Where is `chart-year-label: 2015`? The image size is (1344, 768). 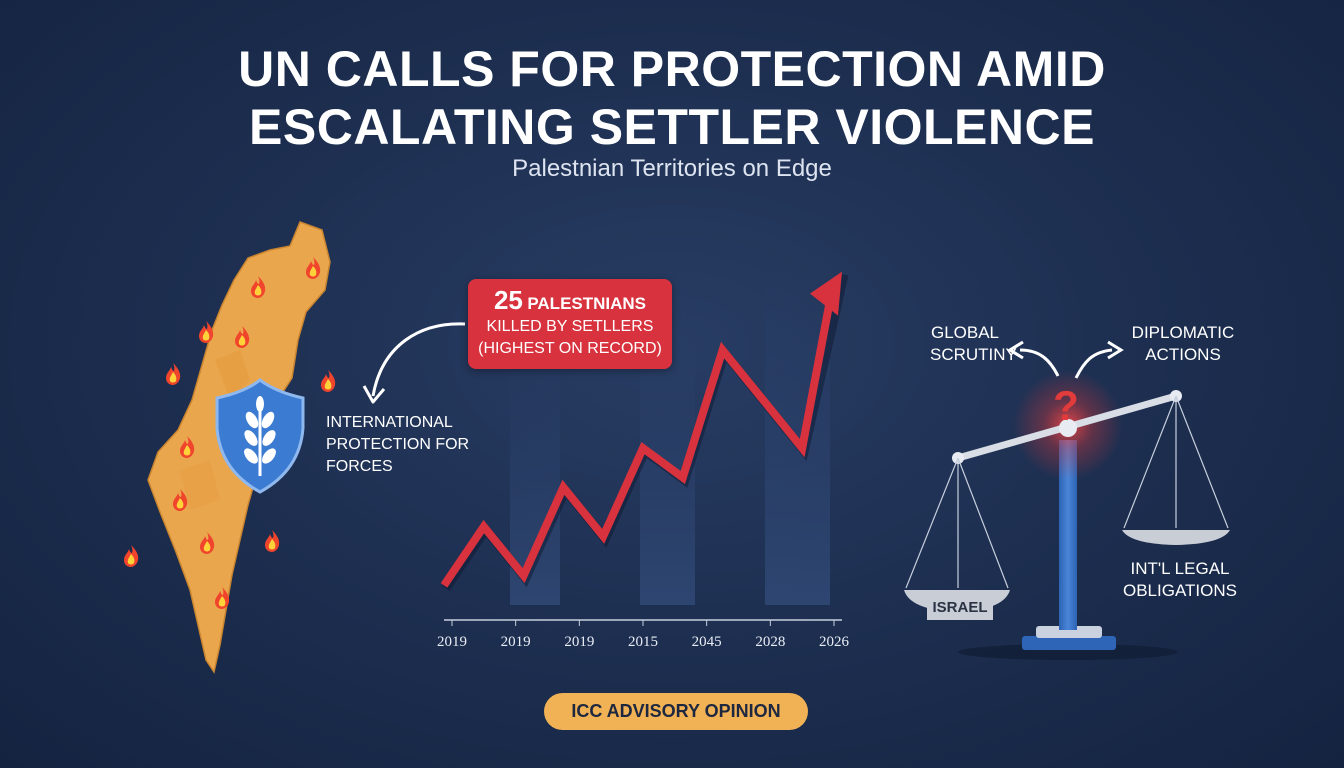
chart-year-label: 2015 is located at coordinates (643, 642).